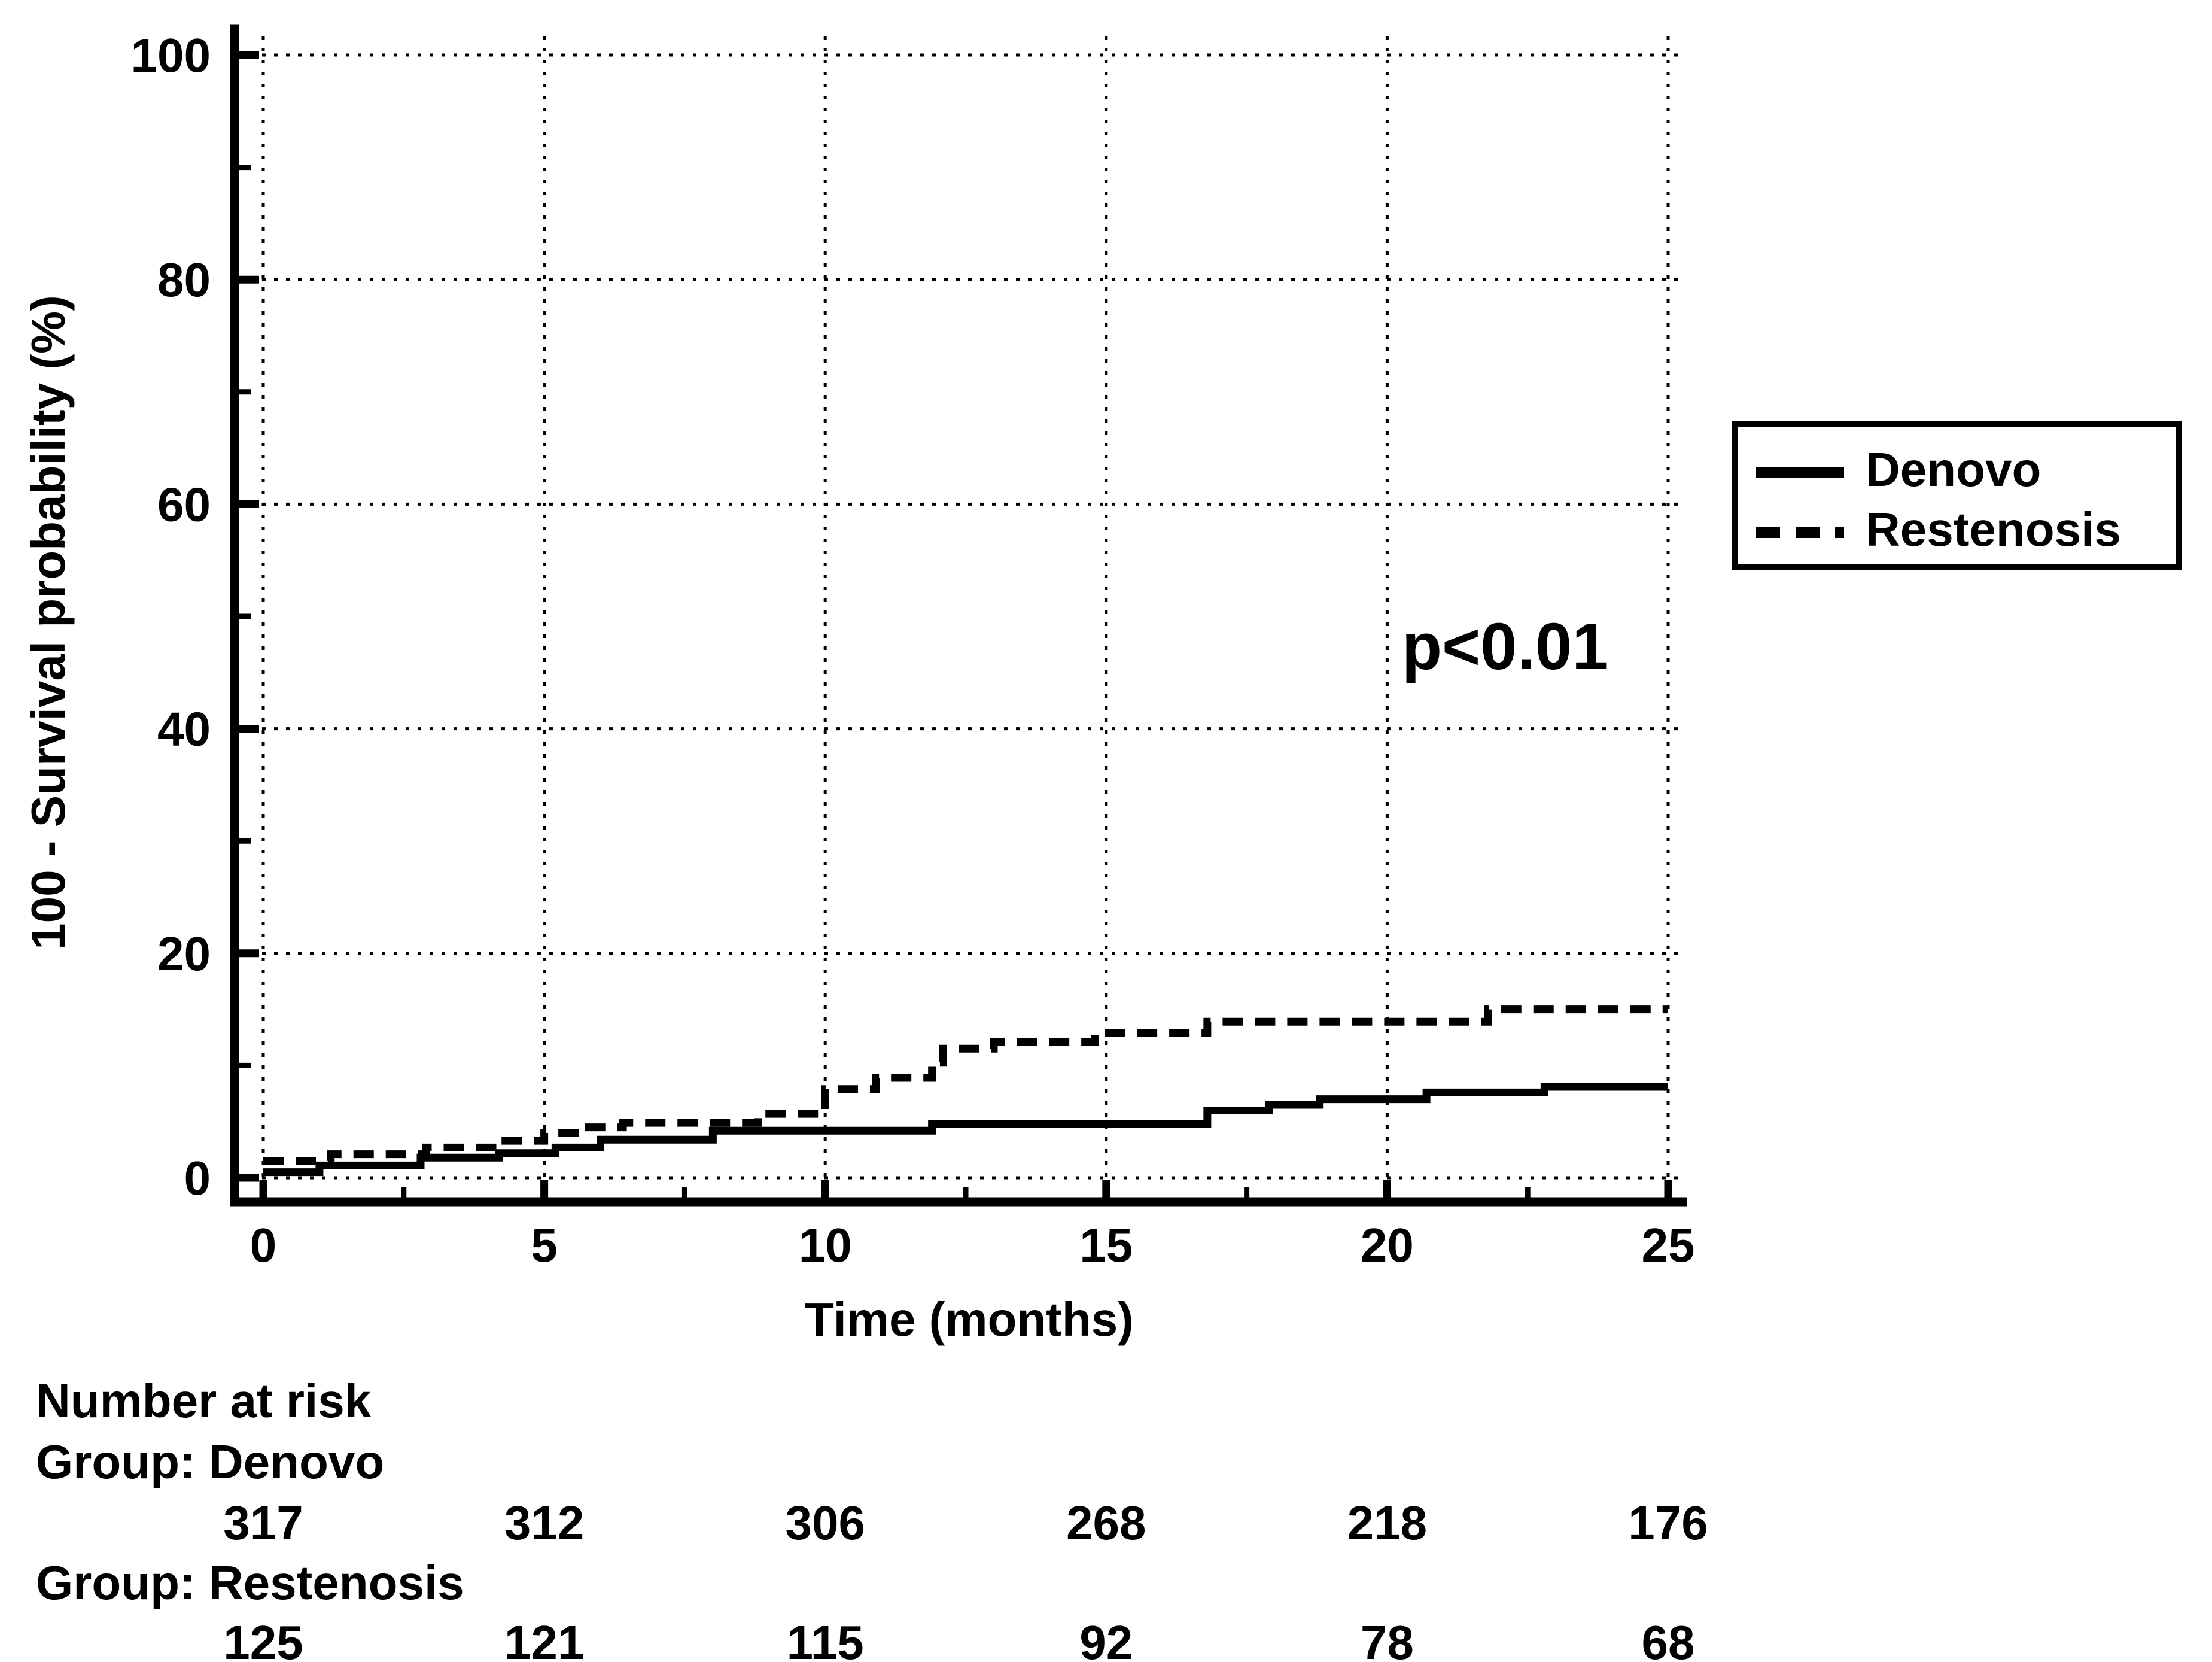 The width and height of the screenshot is (2212, 1662). I want to click on risk-counts-restenosis: 125 121 115 92 78 68, so click(958, 1639).